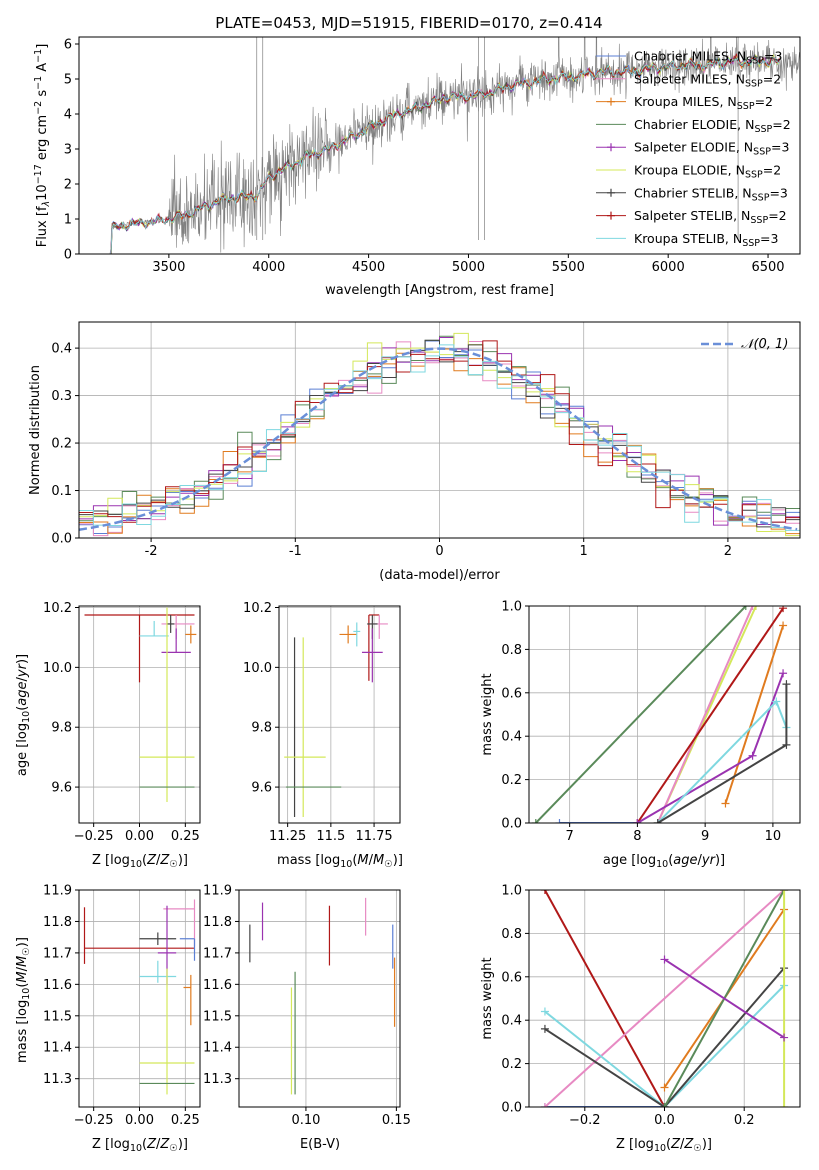  I want to click on y-tick-label: 0.4, so click(61, 349).